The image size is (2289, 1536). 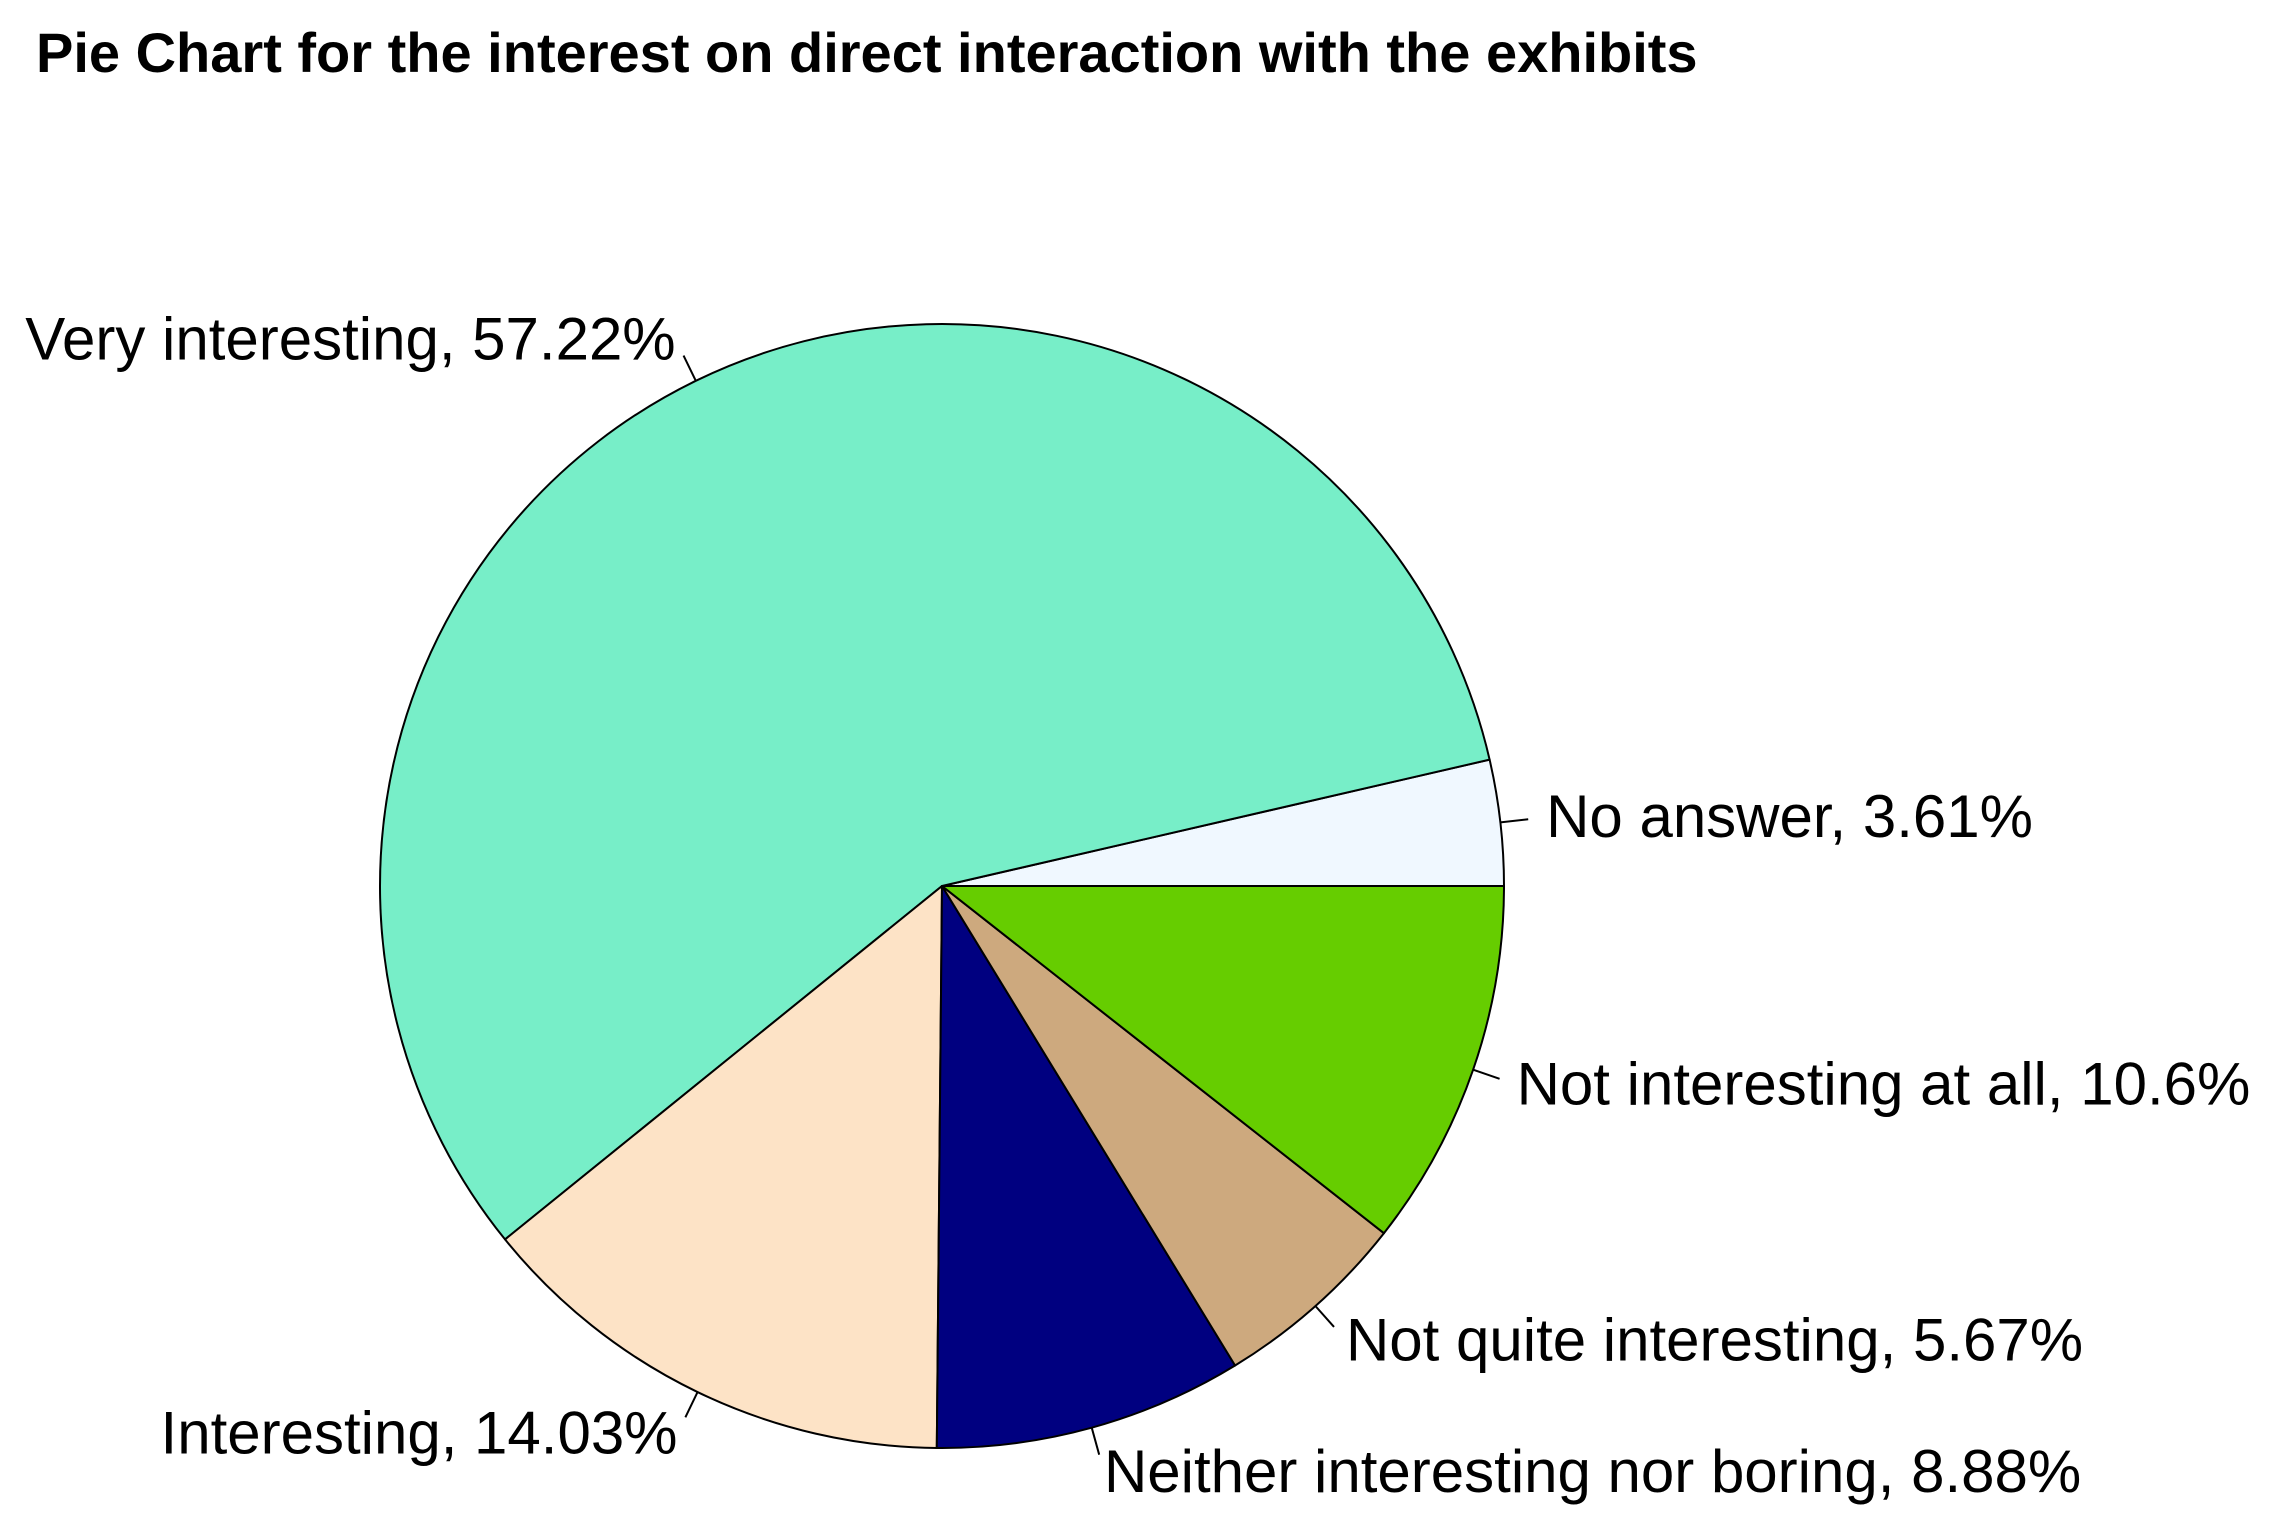 I want to click on slice-label-no-answer: No answer, 3.61%, so click(x=1789, y=816).